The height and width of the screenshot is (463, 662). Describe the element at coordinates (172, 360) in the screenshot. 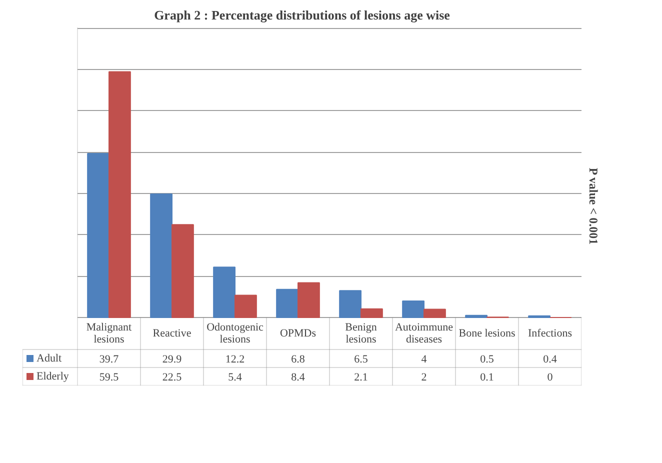

I see `data-label: 29.9` at that location.